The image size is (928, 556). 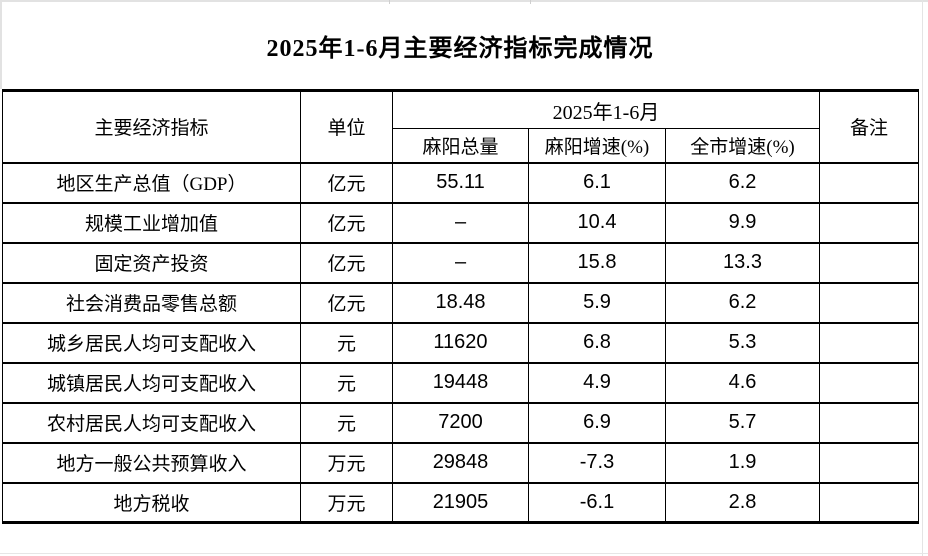 I want to click on total-cell: 19448, so click(x=460, y=382).